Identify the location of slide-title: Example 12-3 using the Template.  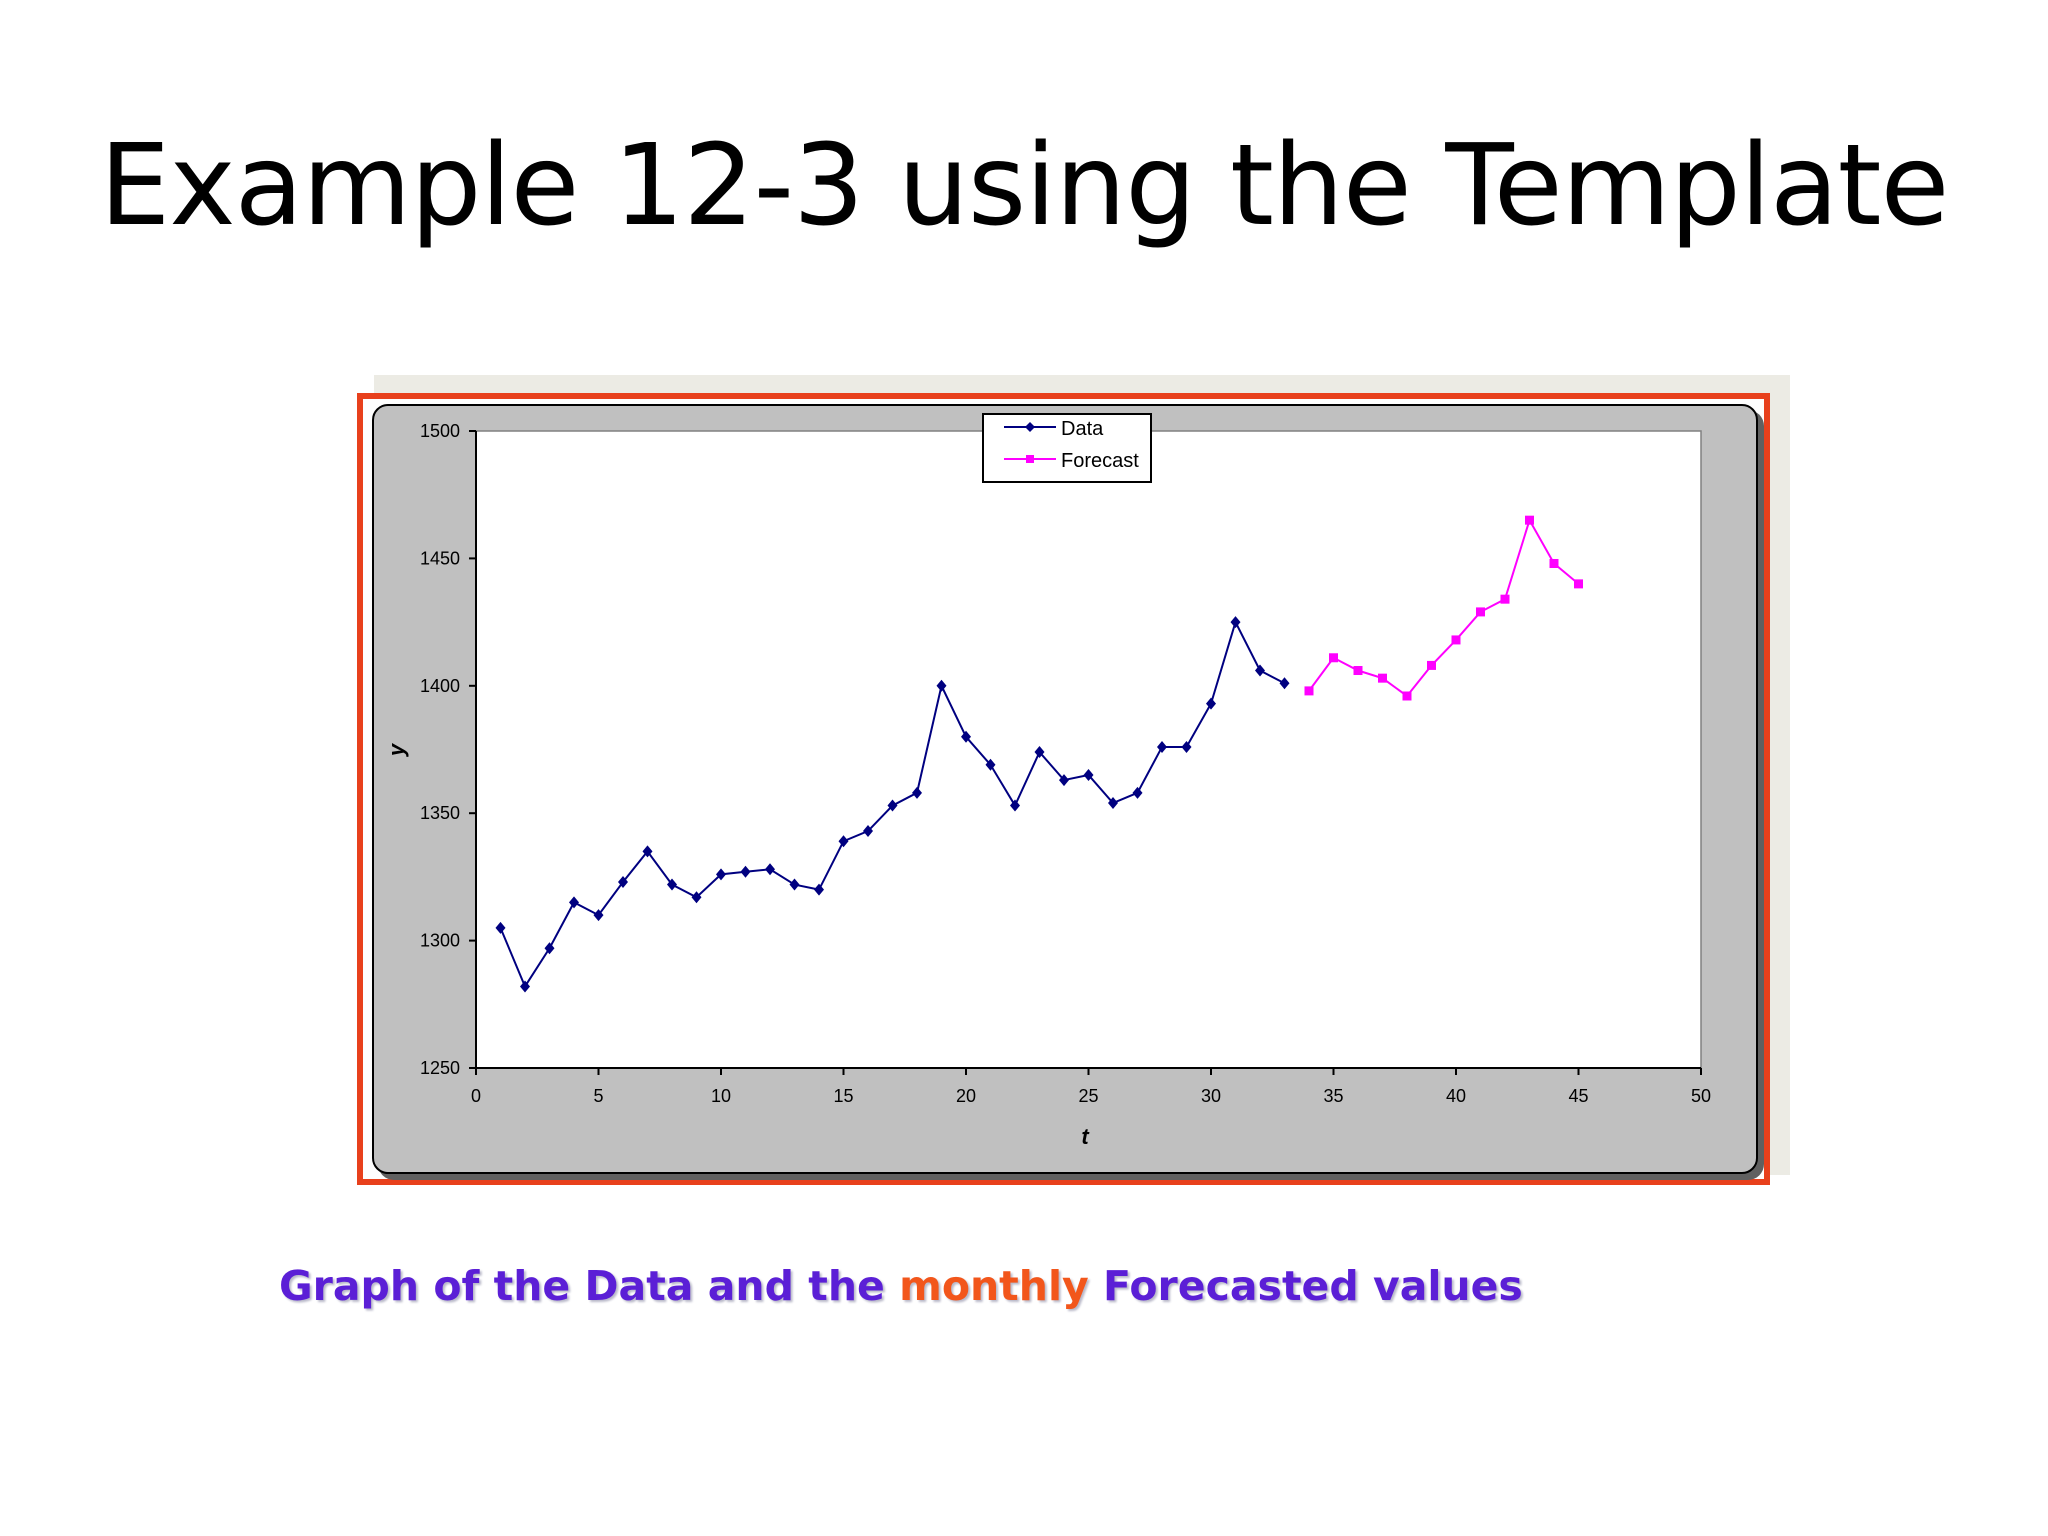
(1024, 186).